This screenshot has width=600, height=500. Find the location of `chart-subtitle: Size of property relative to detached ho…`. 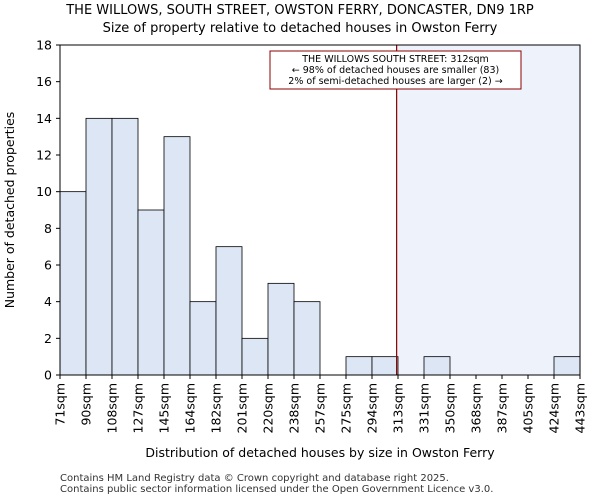

chart-subtitle: Size of property relative to detached ho… is located at coordinates (300, 28).